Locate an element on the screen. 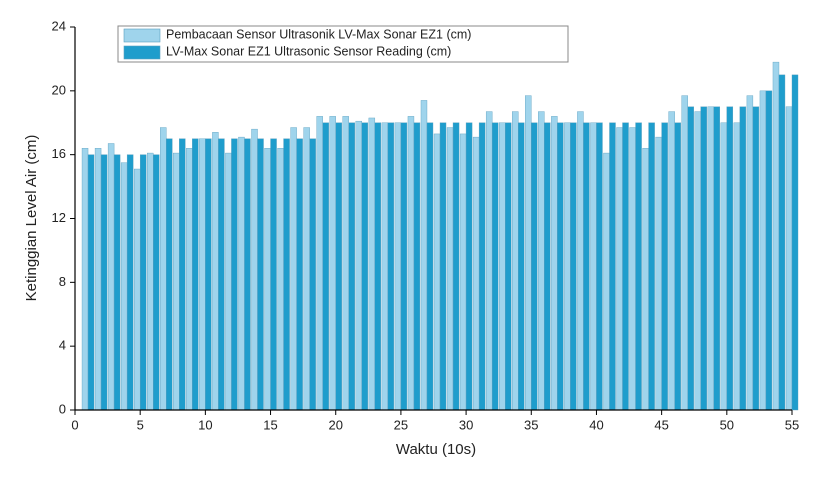 This screenshot has height=484, width=825. x-tick-label: 10 is located at coordinates (205, 424).